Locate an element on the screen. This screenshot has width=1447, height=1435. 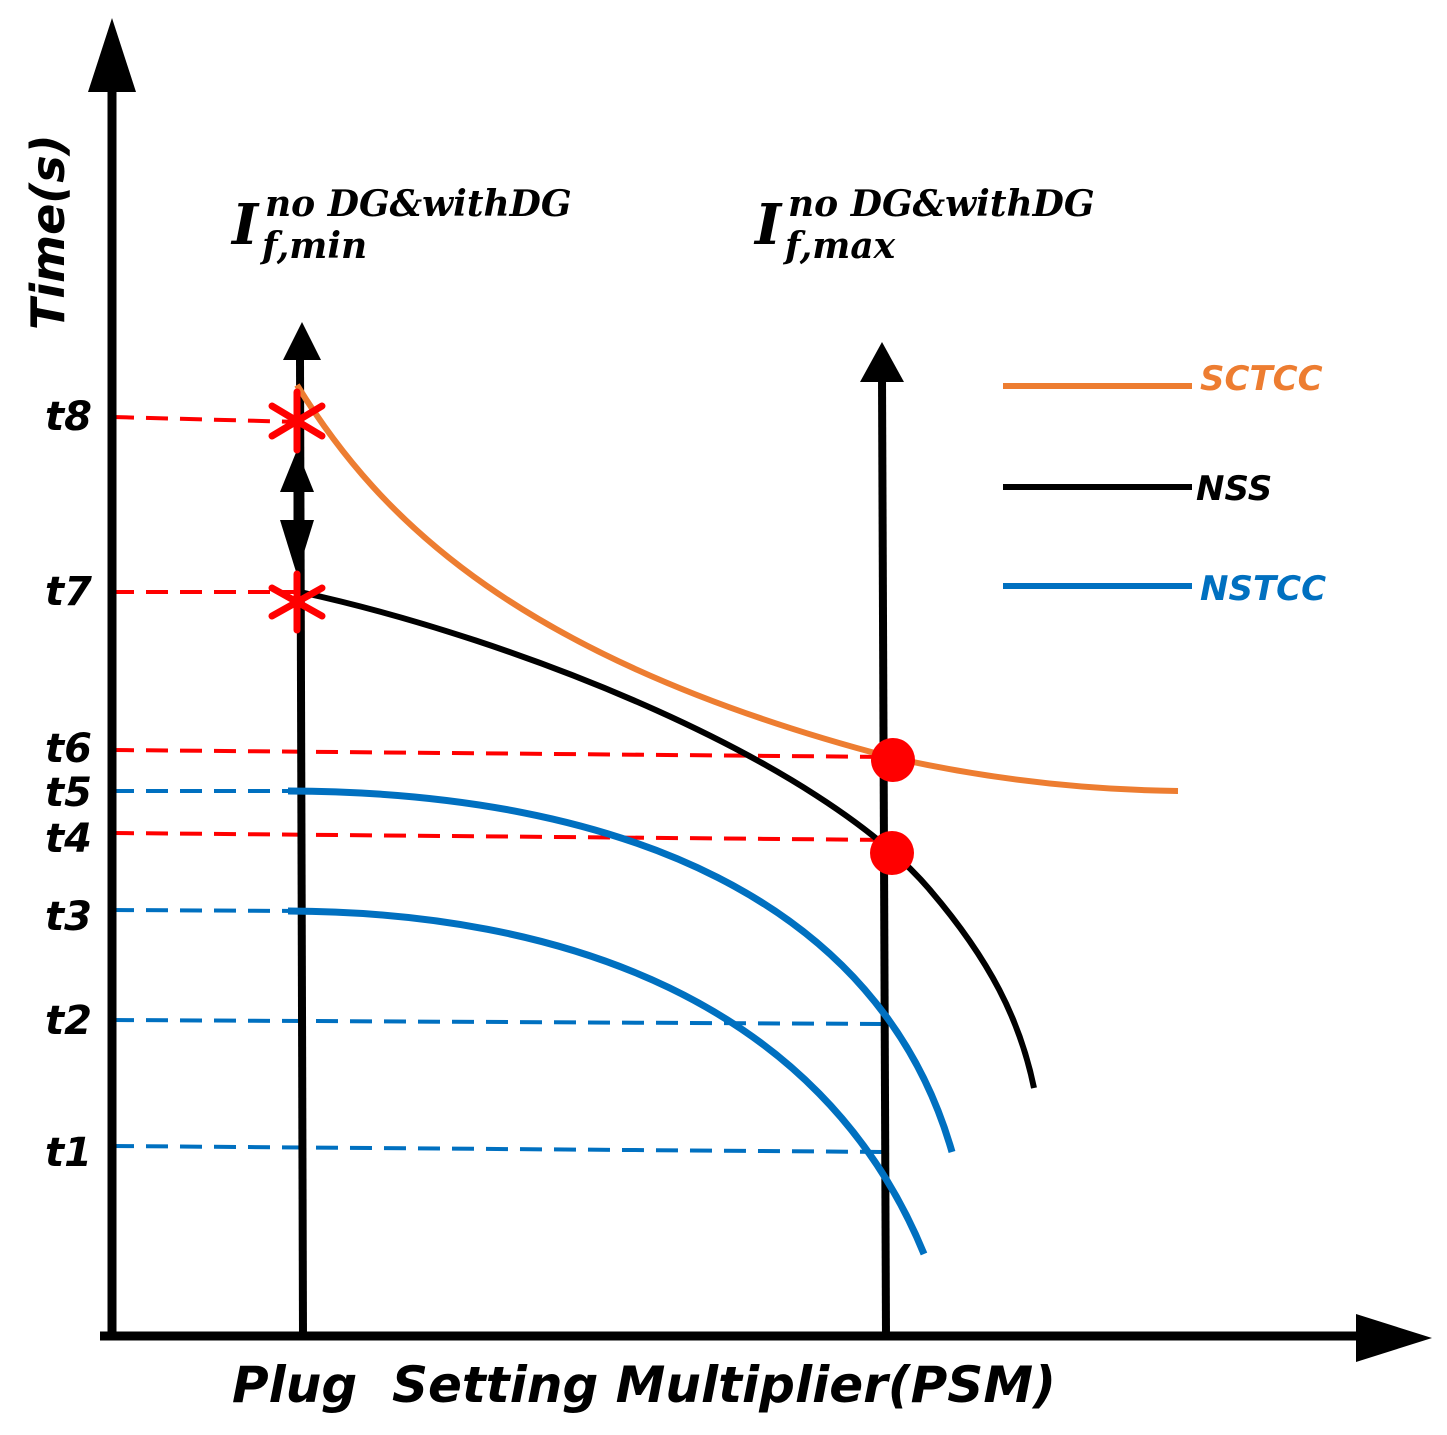
time-labels: t8 t7 t6 t5 t4 t3 t2 t1 is located at coordinates (68, 785).